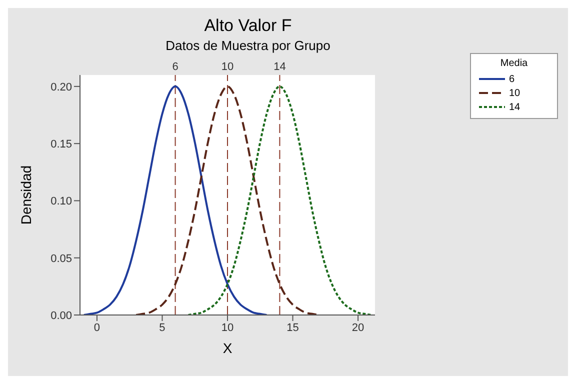 This screenshot has width=576, height=384. I want to click on x-tick-label: 15, so click(292, 328).